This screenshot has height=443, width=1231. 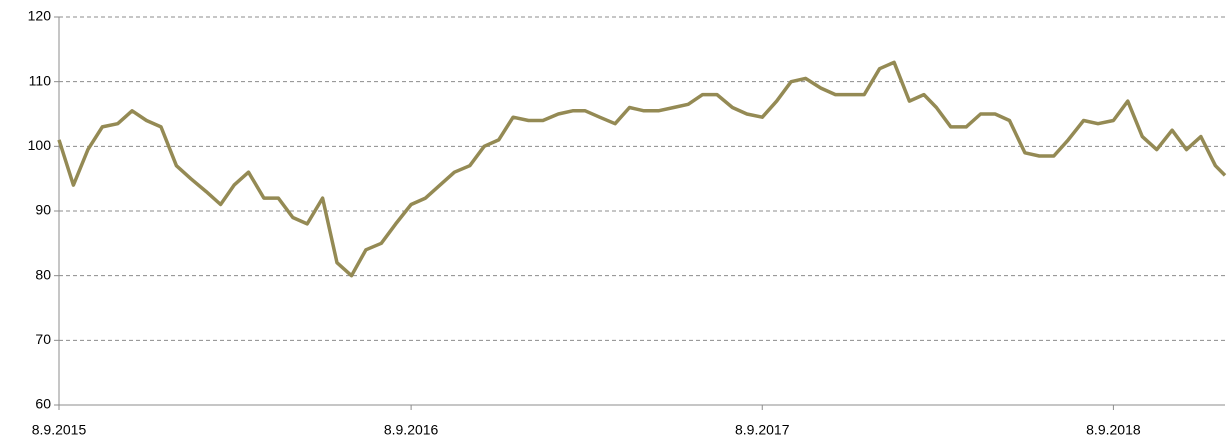 What do you see at coordinates (43, 274) in the screenshot?
I see `y-tick-label: 80` at bounding box center [43, 274].